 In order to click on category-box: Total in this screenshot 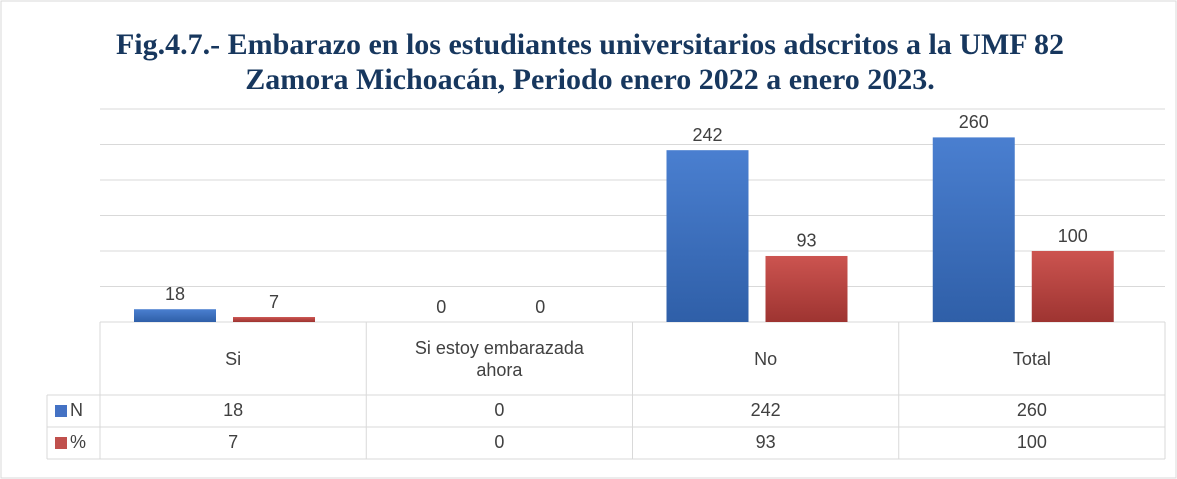, I will do `click(1031, 358)`.